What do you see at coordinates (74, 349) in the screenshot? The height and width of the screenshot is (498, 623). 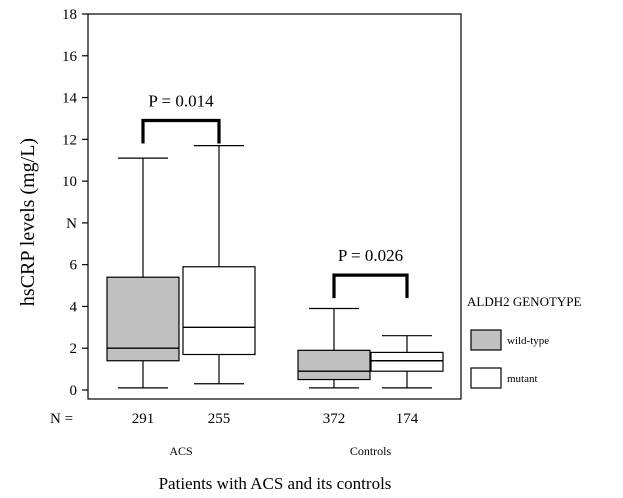 I see `y-tick-label: 2` at bounding box center [74, 349].